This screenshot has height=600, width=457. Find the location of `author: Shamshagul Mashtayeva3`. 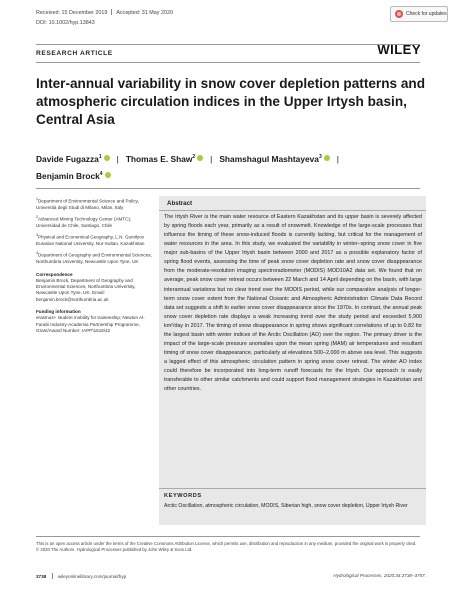

author: Shamshagul Mashtayeva3 is located at coordinates (274, 159).